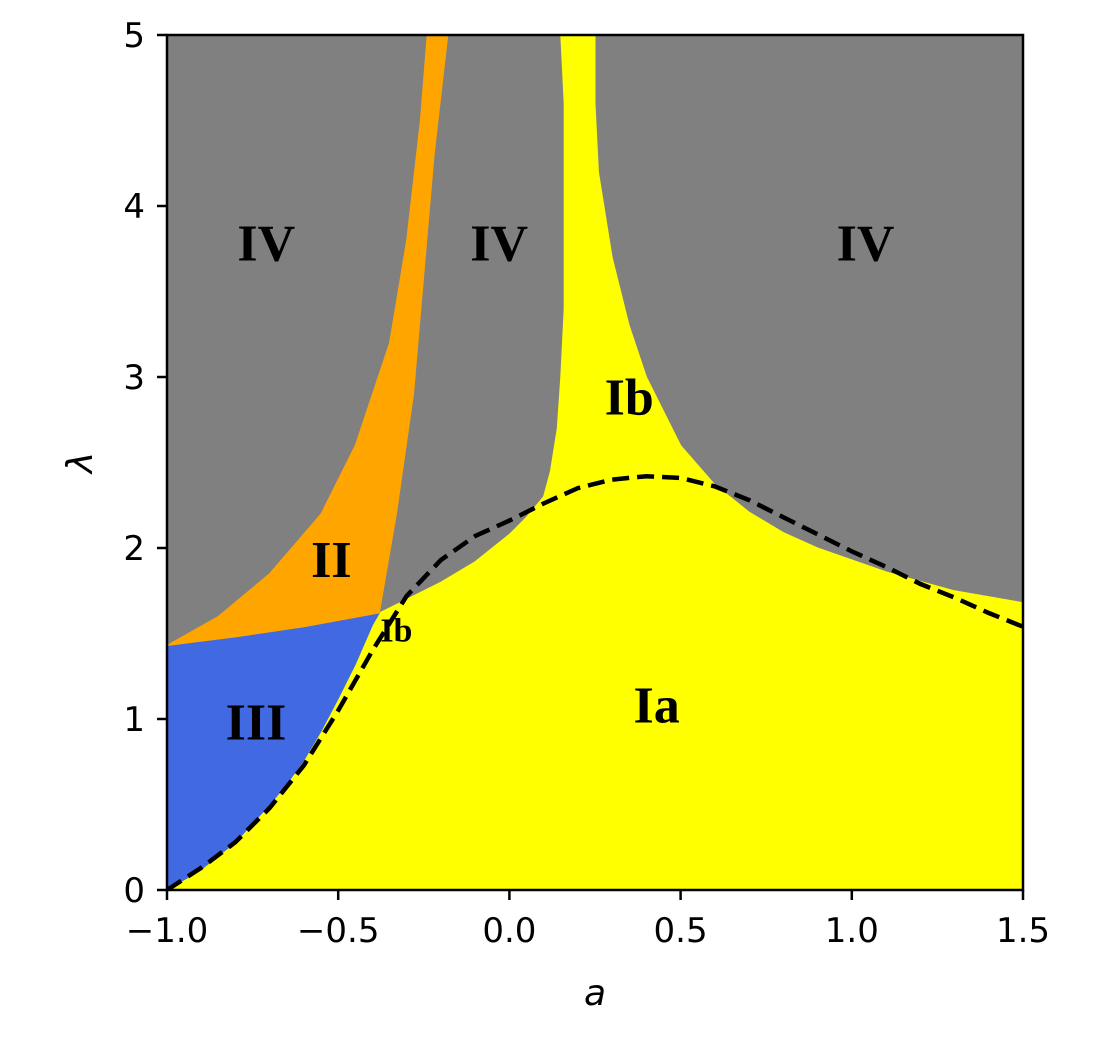 Image resolution: width=1114 pixels, height=1038 pixels. What do you see at coordinates (134, 891) in the screenshot?
I see `y-tick-label: 0` at bounding box center [134, 891].